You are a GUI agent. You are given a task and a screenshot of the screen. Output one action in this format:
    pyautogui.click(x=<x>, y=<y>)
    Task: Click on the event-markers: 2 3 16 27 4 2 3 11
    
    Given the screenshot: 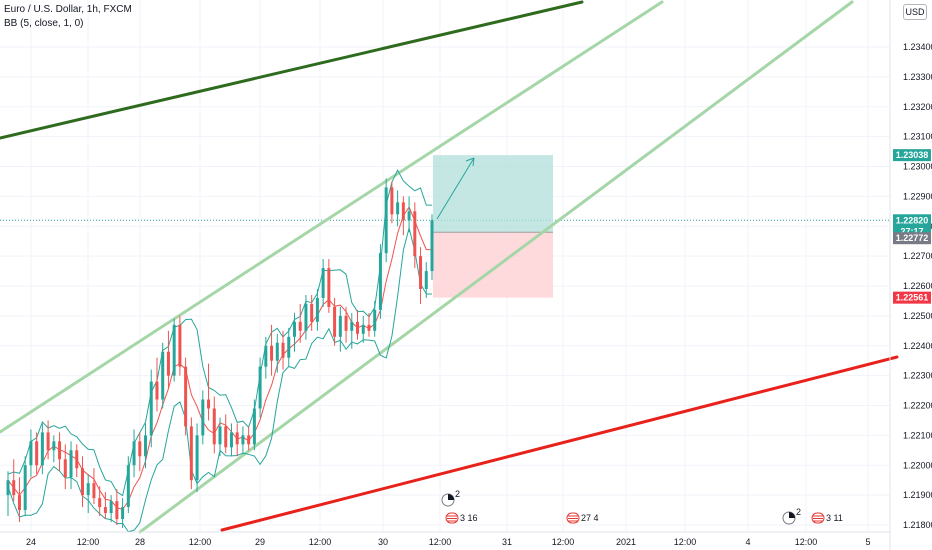 What is the action you would take?
    pyautogui.click(x=642, y=507)
    